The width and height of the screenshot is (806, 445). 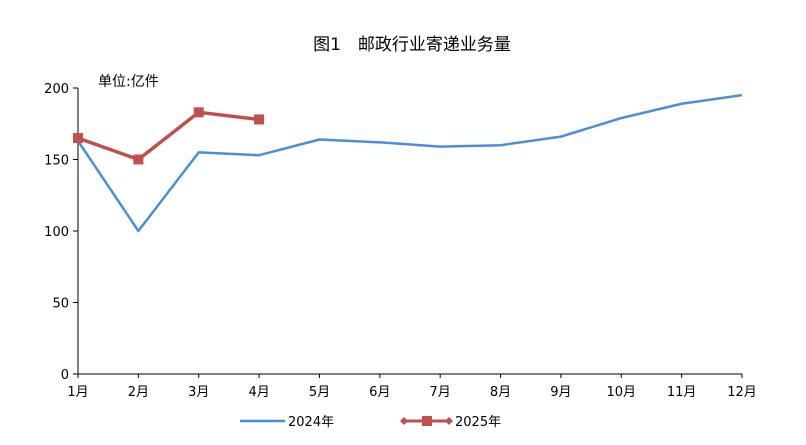 What do you see at coordinates (319, 392) in the screenshot?
I see `x-tick-label: 5月` at bounding box center [319, 392].